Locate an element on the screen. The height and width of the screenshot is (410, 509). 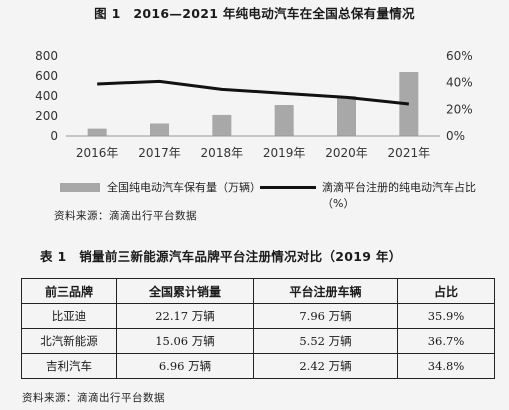
x-axis: 2016年 2017年 2018年 2019年 2020年 2021年 is located at coordinates (253, 147).